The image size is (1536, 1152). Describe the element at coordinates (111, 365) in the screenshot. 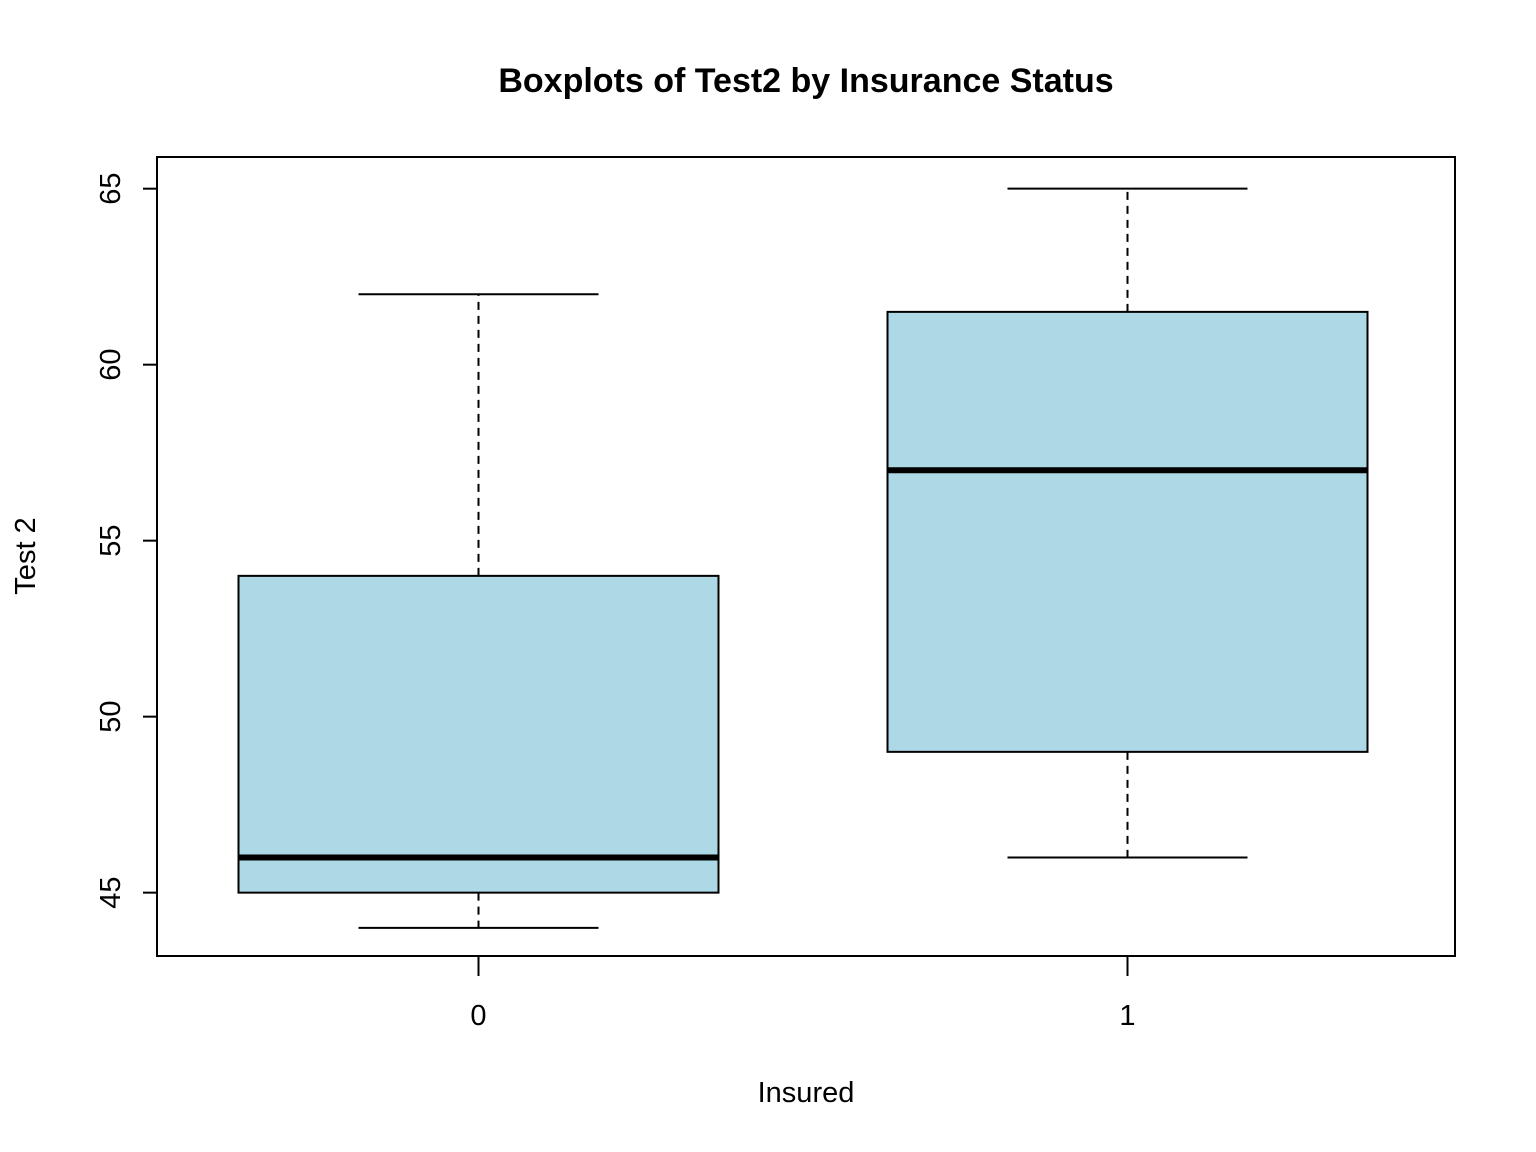

I see `y-tick-label: 60` at that location.